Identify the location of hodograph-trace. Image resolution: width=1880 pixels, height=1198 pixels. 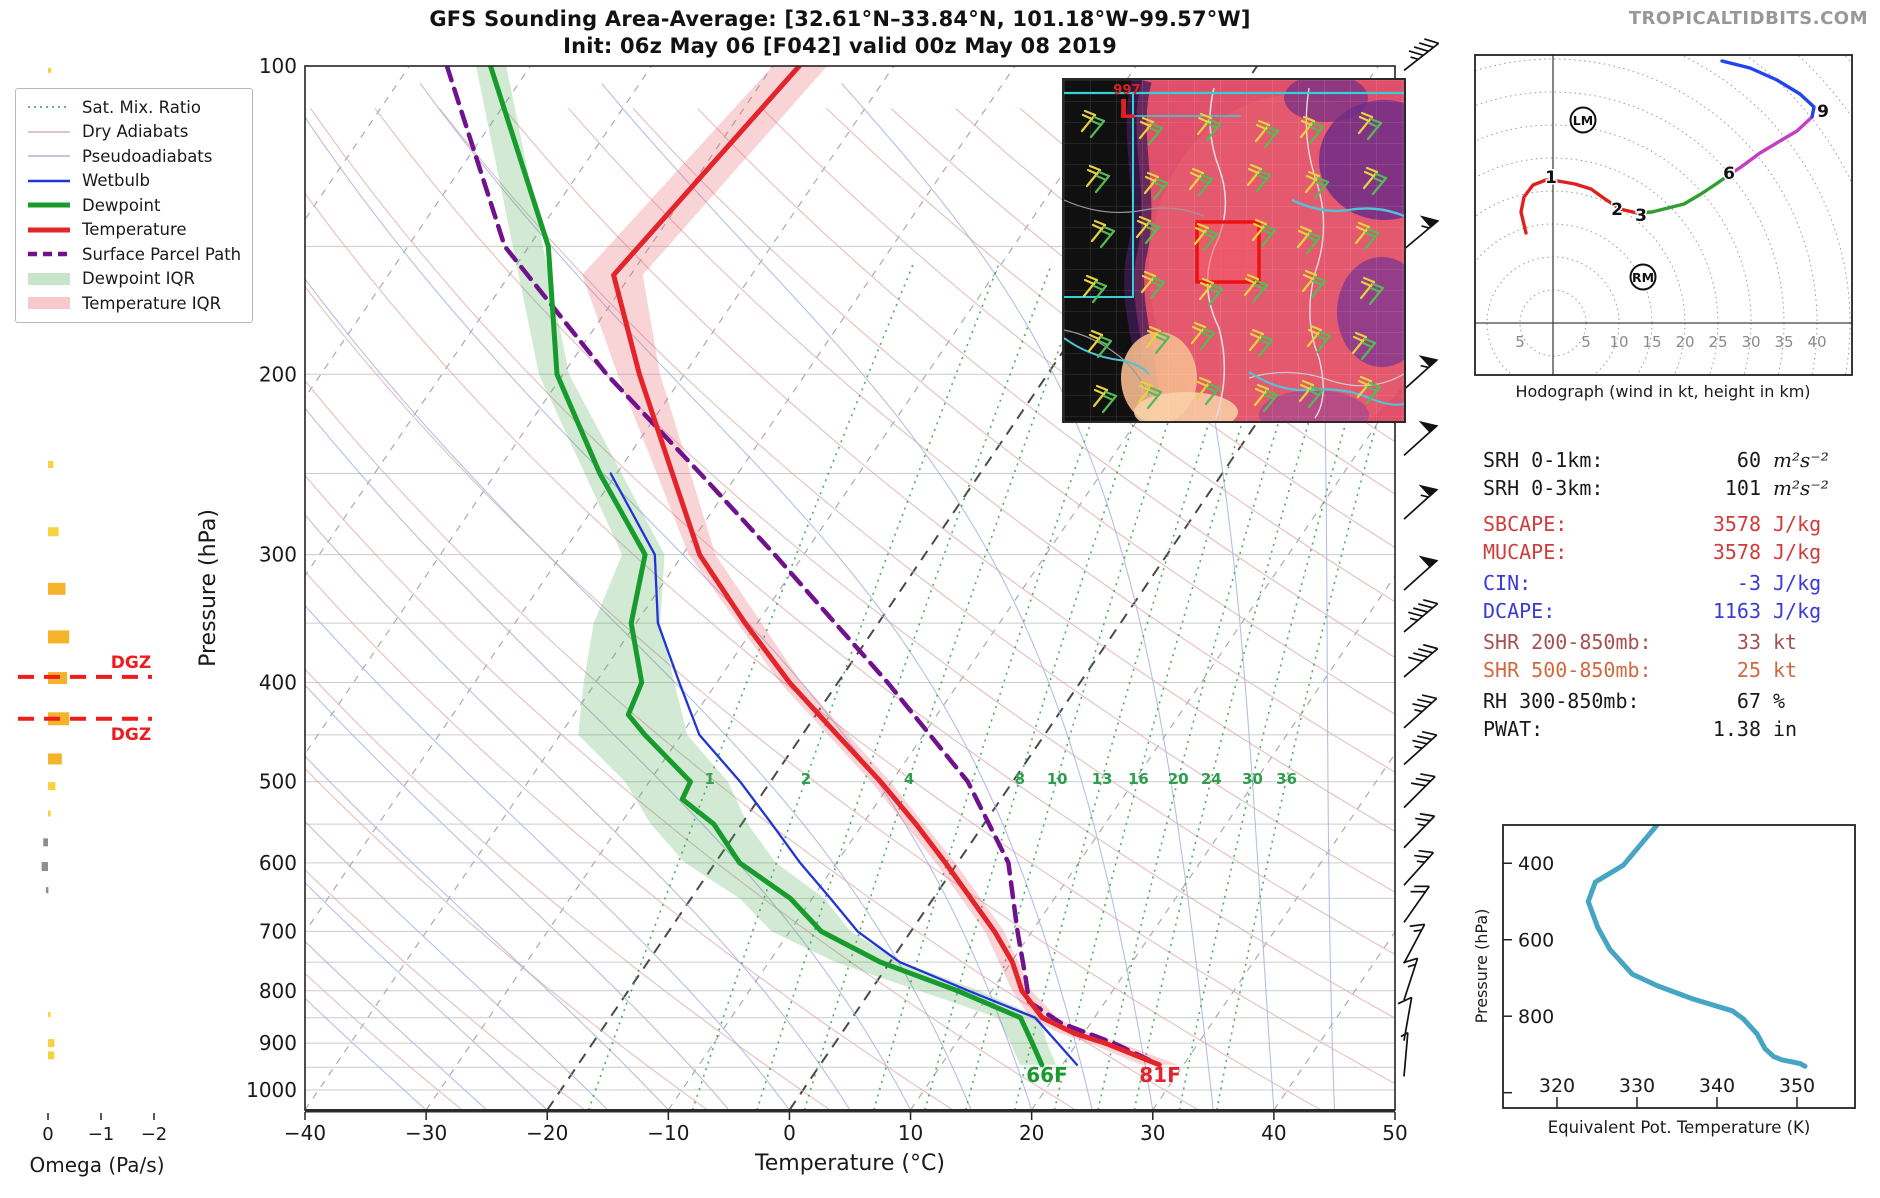
(1769, 147).